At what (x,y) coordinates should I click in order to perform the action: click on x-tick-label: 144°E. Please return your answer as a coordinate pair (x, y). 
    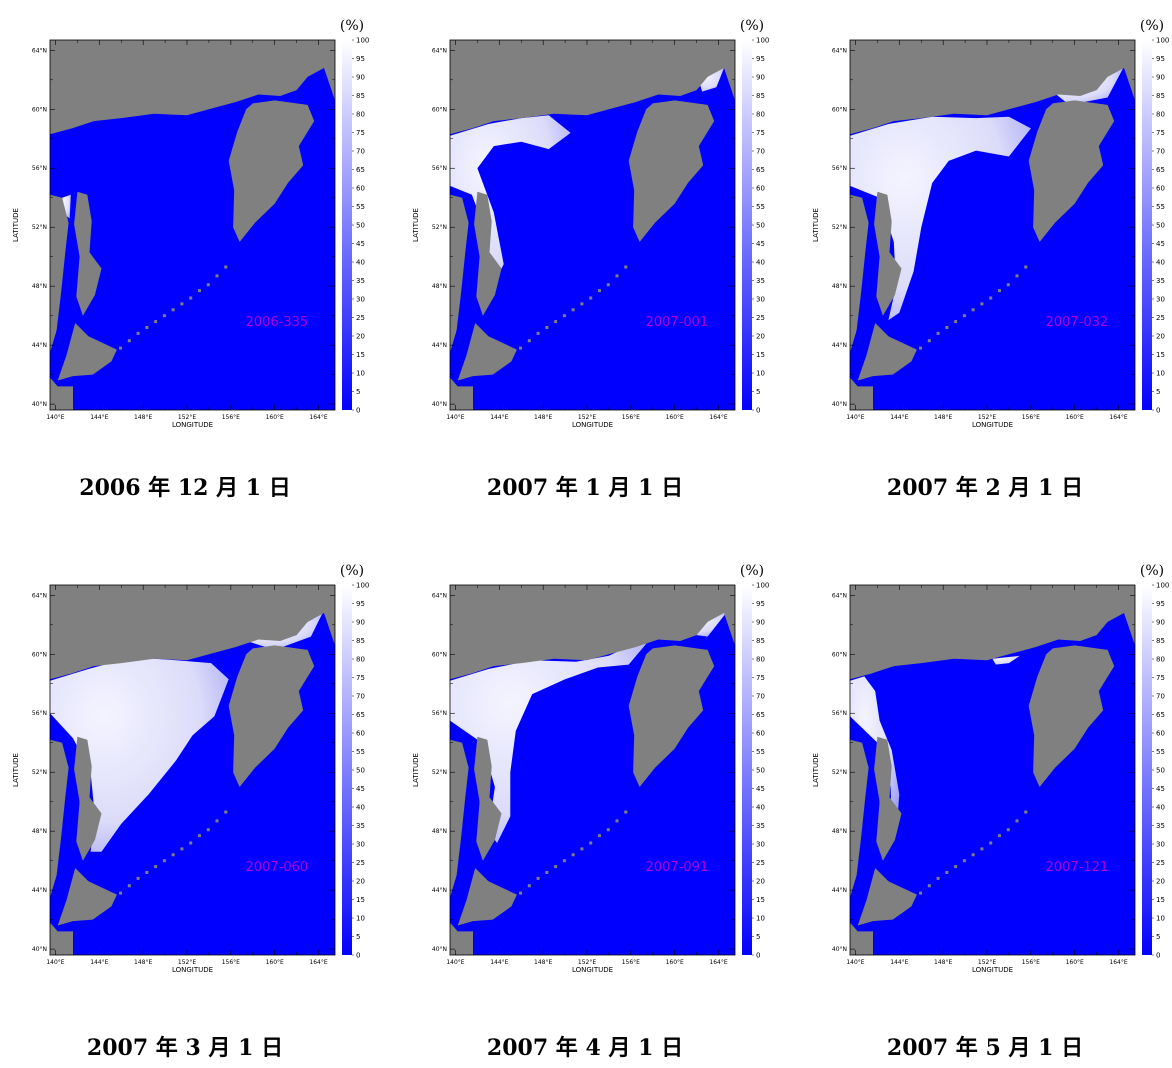
    Looking at the image, I should click on (99, 417).